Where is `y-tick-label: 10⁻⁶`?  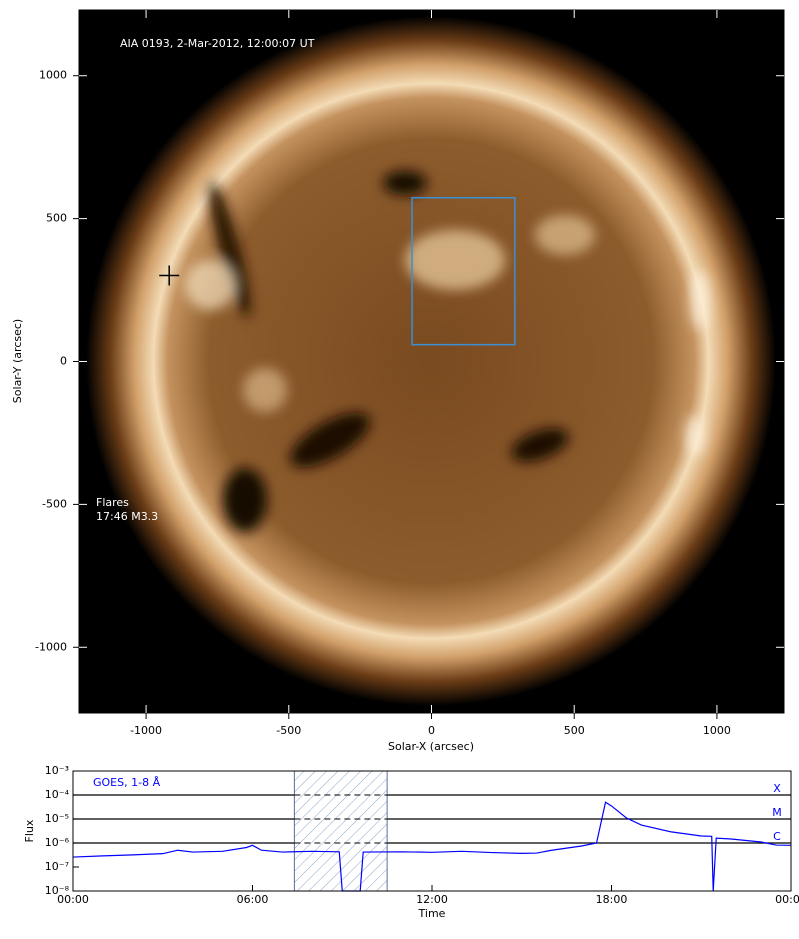 y-tick-label: 10⁻⁶ is located at coordinates (57, 842).